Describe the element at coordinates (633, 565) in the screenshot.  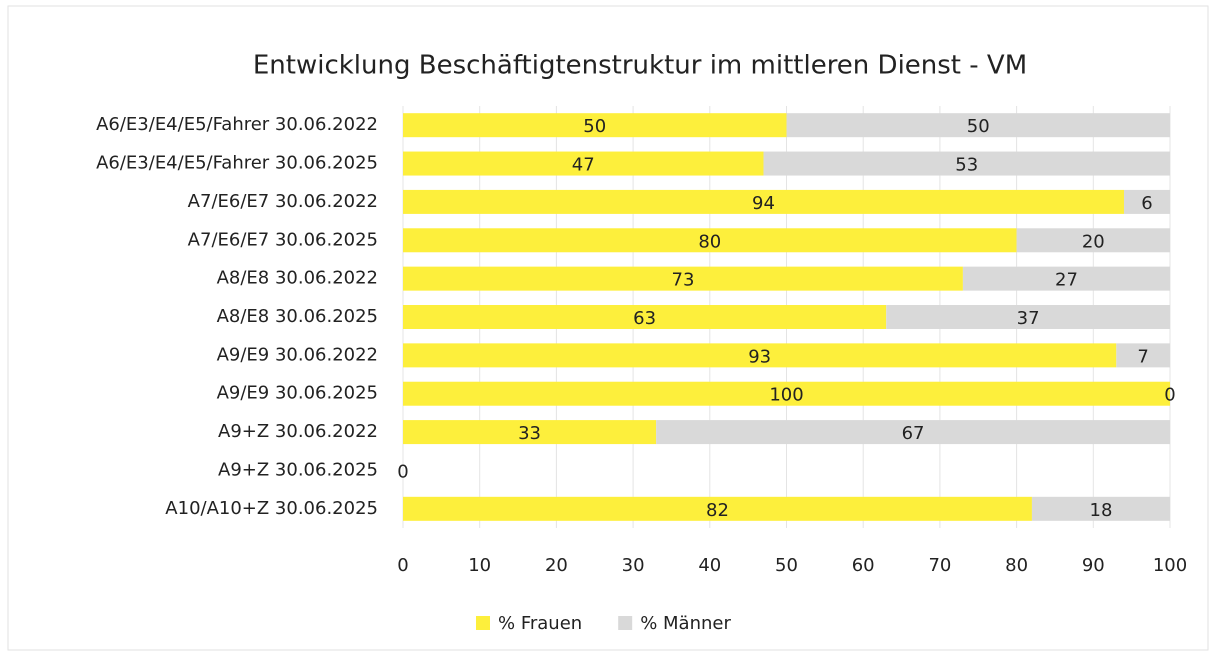
I see `x-tick-label: 30` at that location.